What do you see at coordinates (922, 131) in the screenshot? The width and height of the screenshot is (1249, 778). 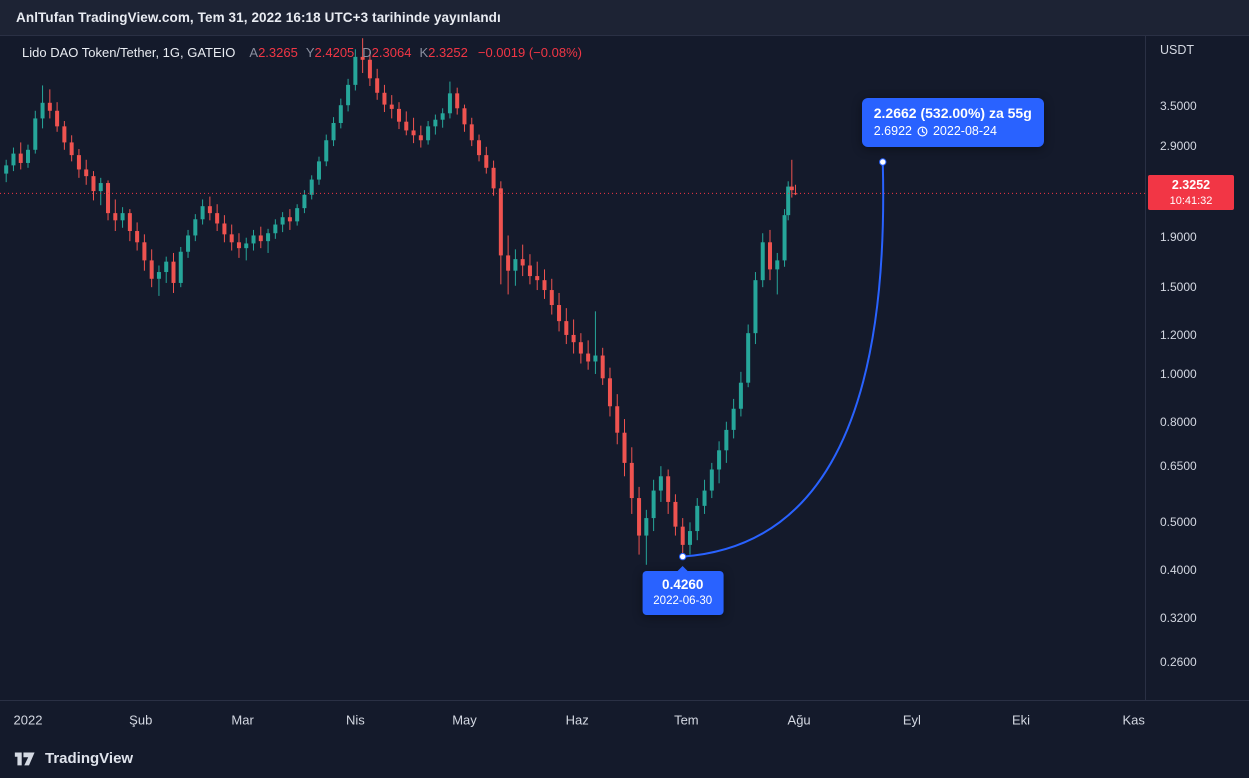 I see `clock-icon` at bounding box center [922, 131].